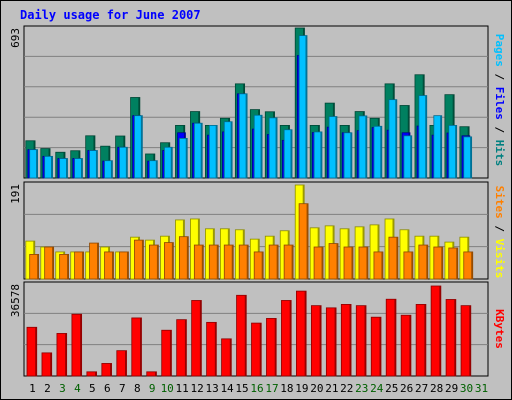  I want to click on y-max-label: 36578, so click(15, 300).